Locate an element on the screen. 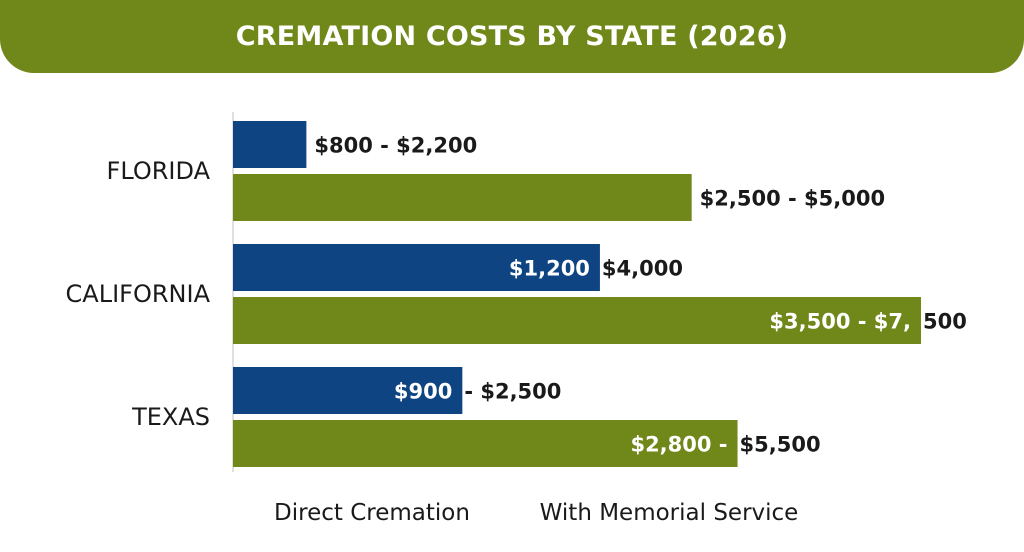 This screenshot has height=552, width=1024. bar-florida-with-memorial-service is located at coordinates (462, 197).